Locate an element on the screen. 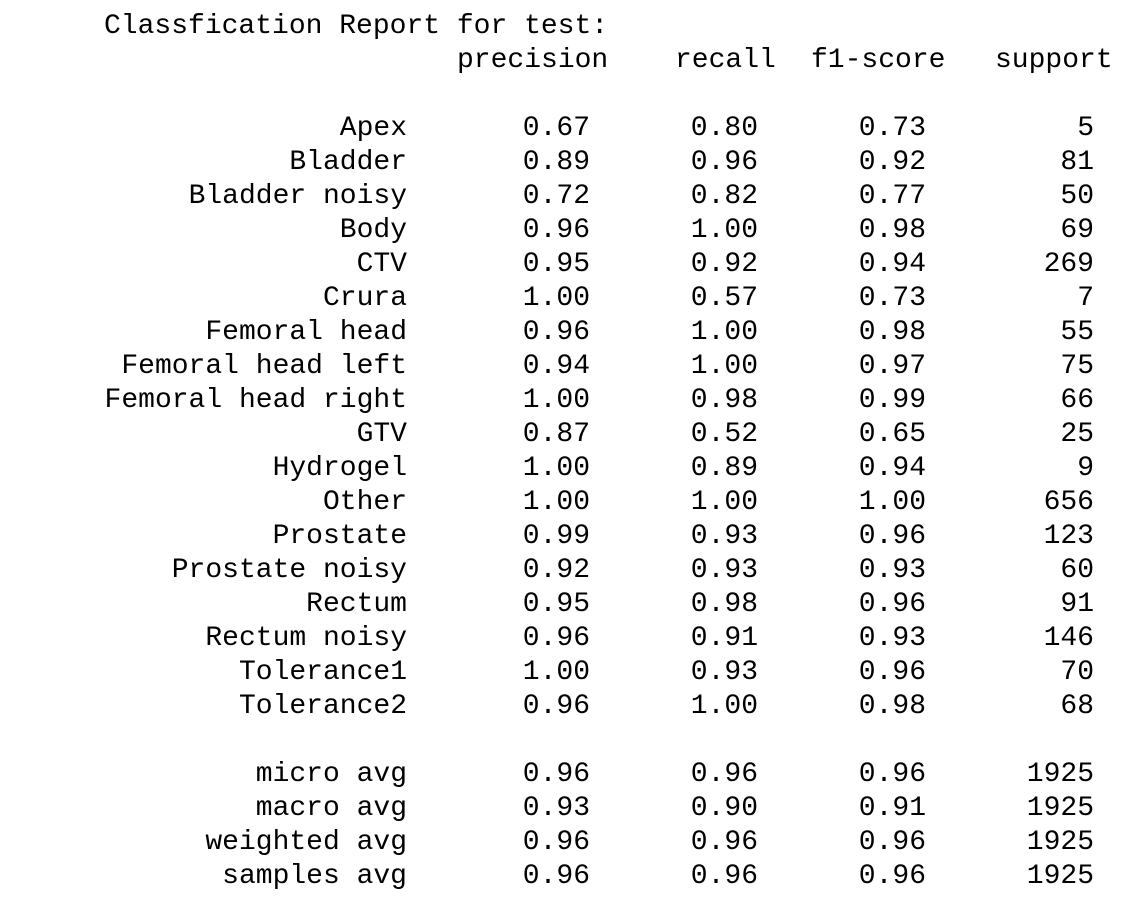  f1-score-value: 0.97 is located at coordinates (892, 366).